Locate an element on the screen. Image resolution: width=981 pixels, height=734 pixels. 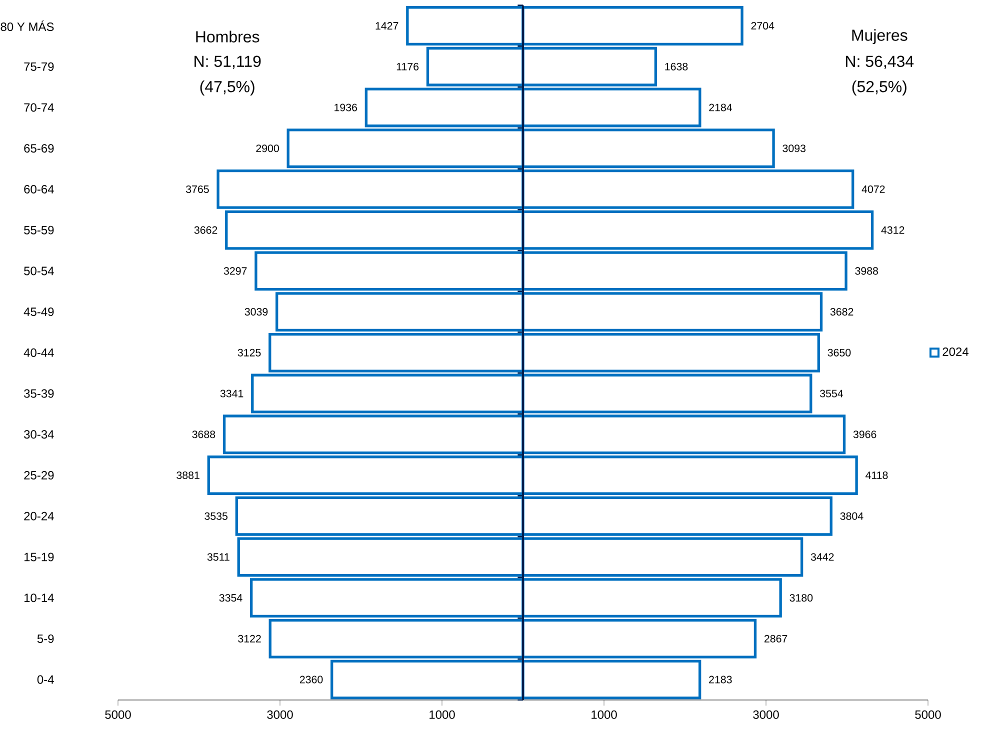
annotation: N: 56,434 is located at coordinates (880, 62).